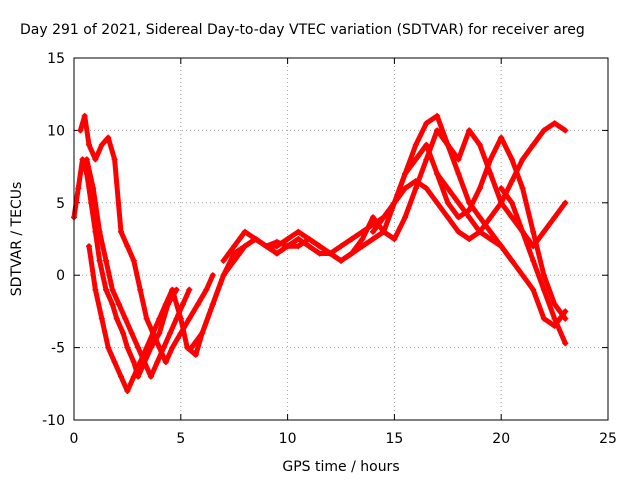 The image size is (640, 480). Describe the element at coordinates (60, 204) in the screenshot. I see `y-tick-label: 5` at that location.